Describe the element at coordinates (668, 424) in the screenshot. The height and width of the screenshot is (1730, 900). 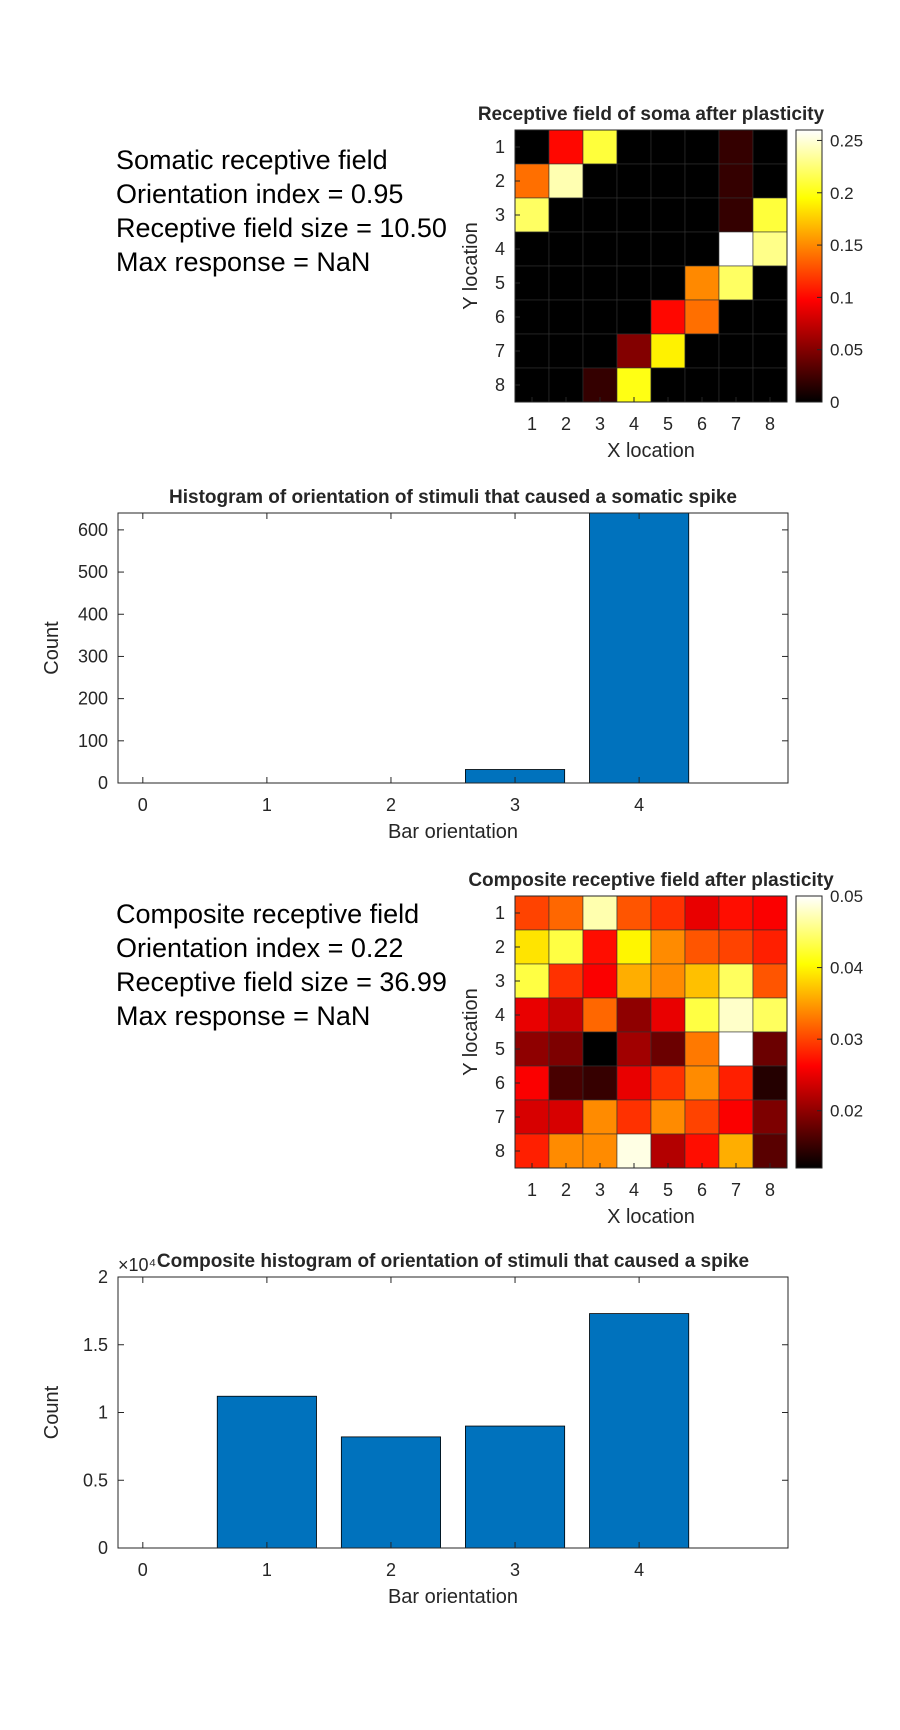
I see `x-tick-label: 5` at that location.